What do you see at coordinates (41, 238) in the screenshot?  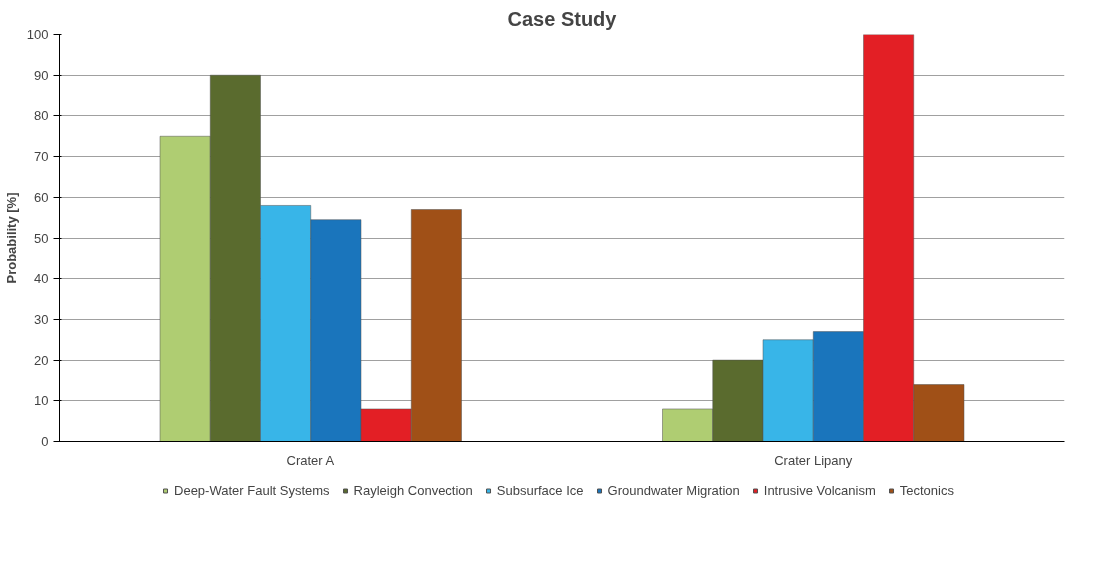 I see `y-tick-label: 50` at bounding box center [41, 238].